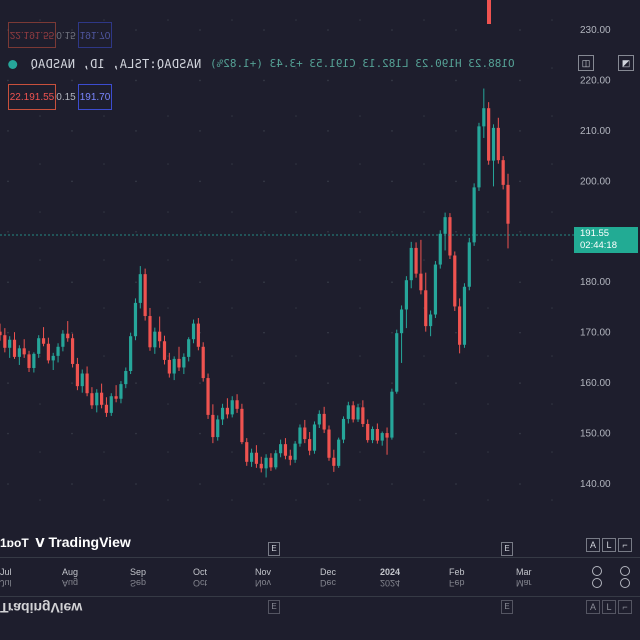 Image resolution: width=640 pixels, height=640 pixels. What do you see at coordinates (625, 545) in the screenshot?
I see `percent-scale-button: ⌐` at bounding box center [625, 545].